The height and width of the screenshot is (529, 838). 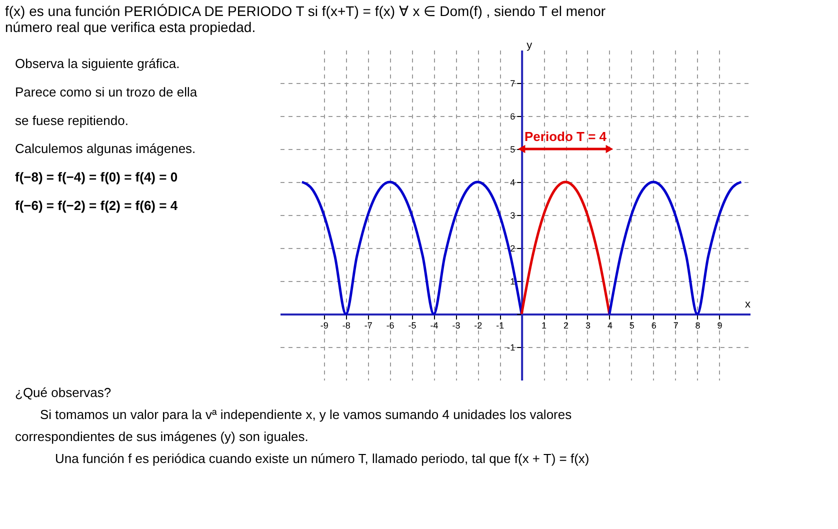 I want to click on y-tick-label: 2, so click(x=513, y=249).